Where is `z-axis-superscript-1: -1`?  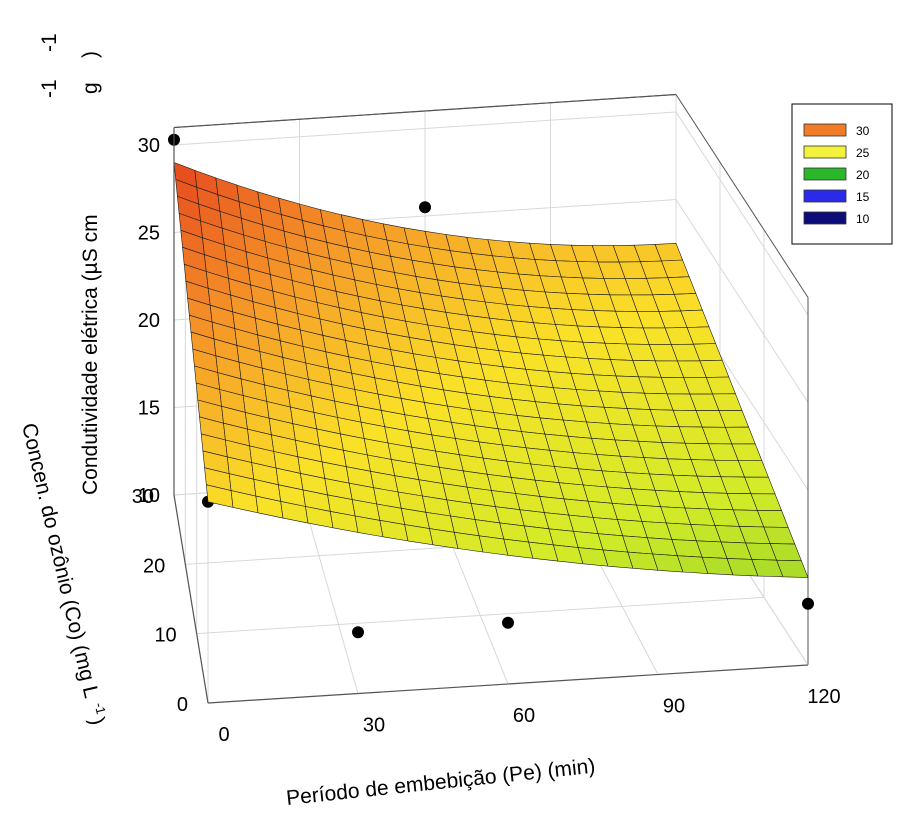 z-axis-superscript-1: -1 is located at coordinates (49, 88).